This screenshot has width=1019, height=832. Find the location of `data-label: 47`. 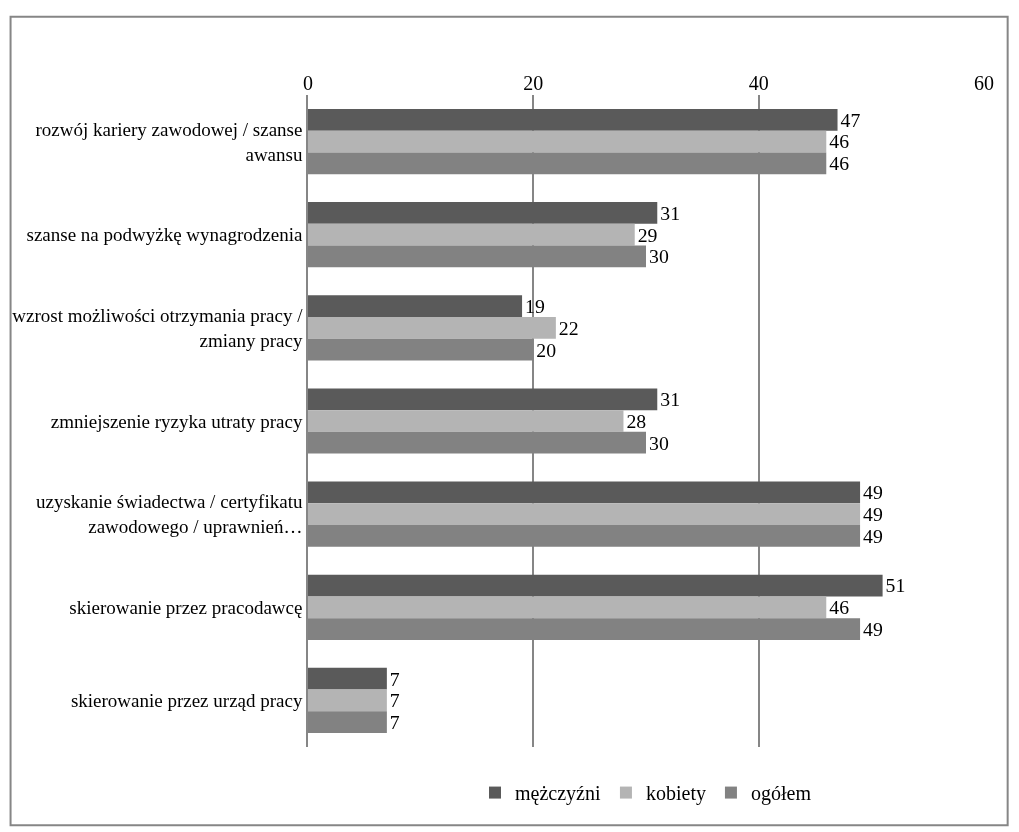

data-label: 47 is located at coordinates (850, 119).